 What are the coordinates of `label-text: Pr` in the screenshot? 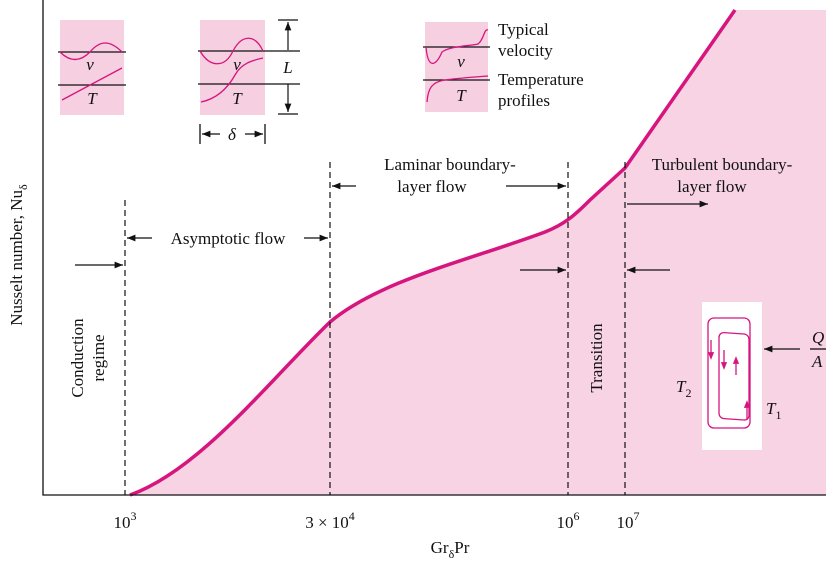 It's located at (461, 547).